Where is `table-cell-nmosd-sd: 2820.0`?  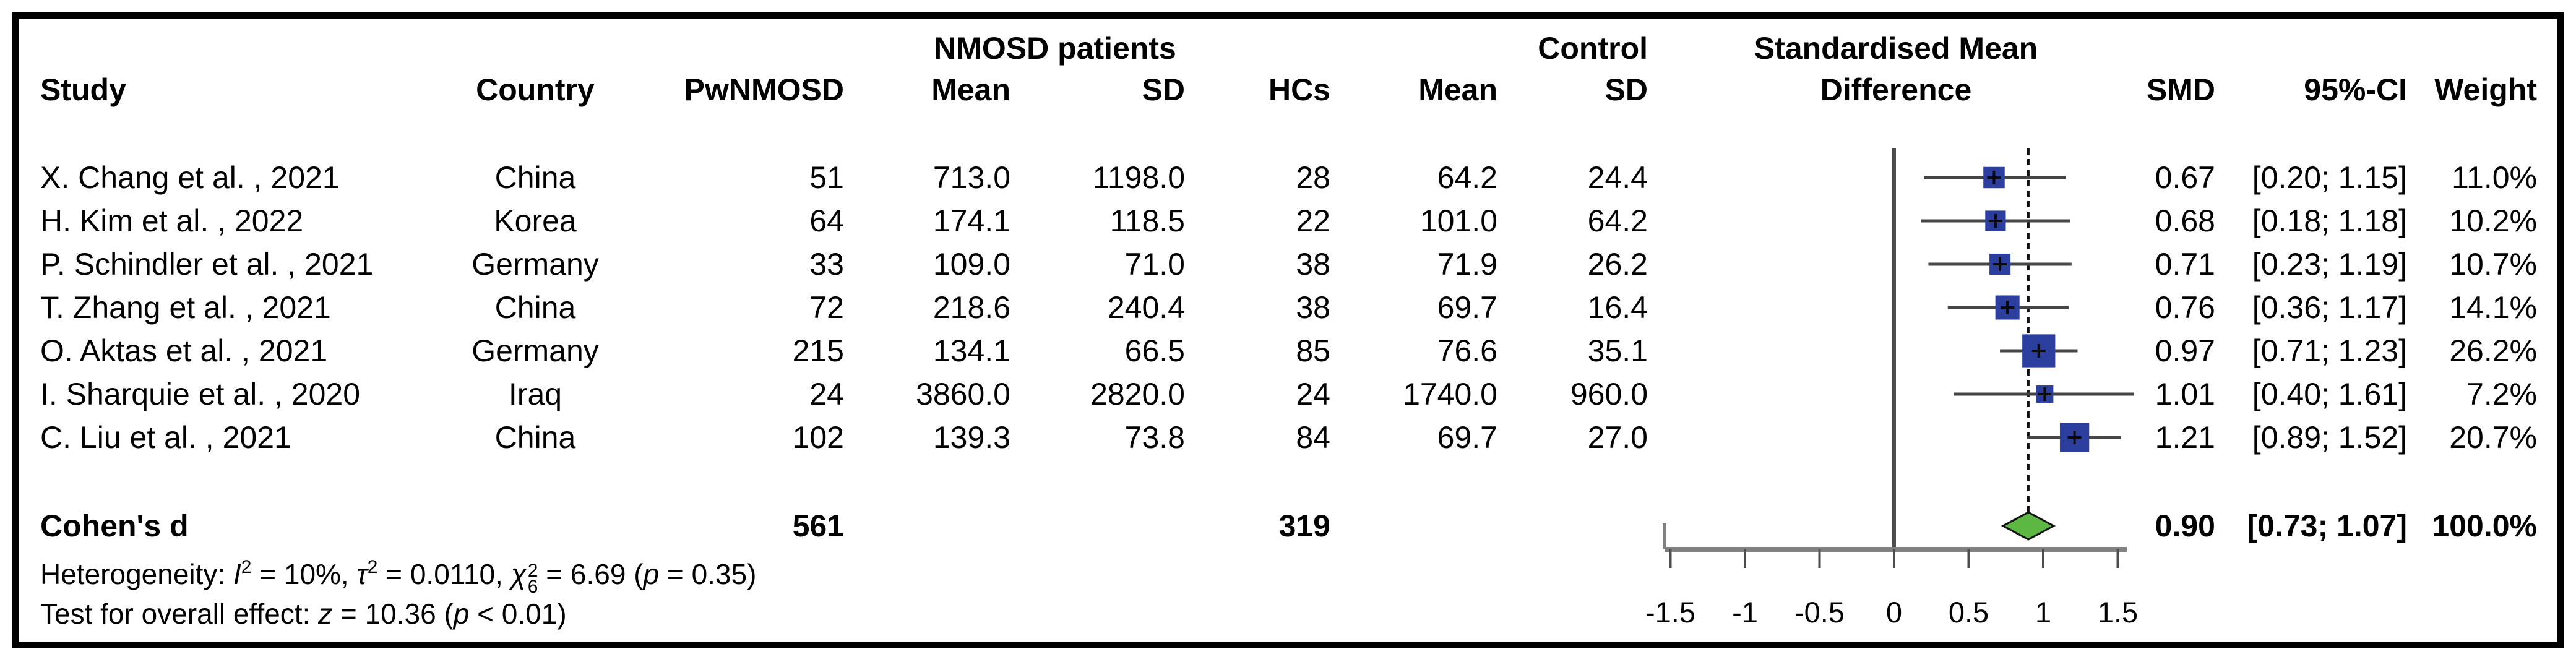 table-cell-nmosd-sd: 2820.0 is located at coordinates (1137, 394).